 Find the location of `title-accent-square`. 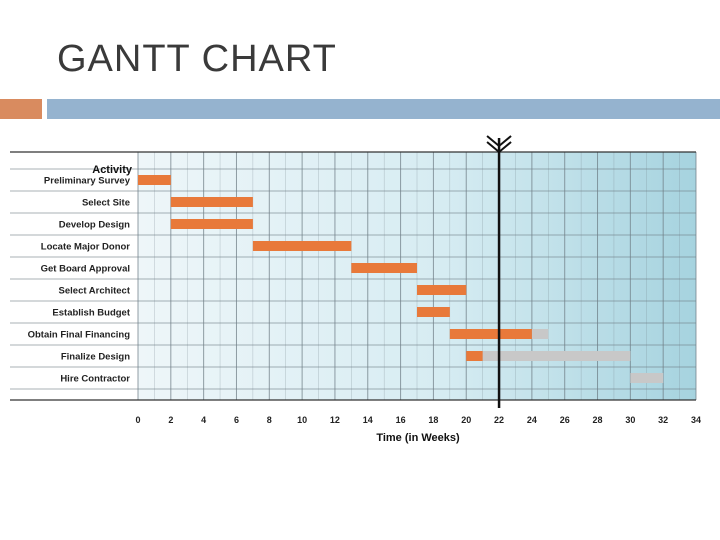

title-accent-square is located at coordinates (21, 109).